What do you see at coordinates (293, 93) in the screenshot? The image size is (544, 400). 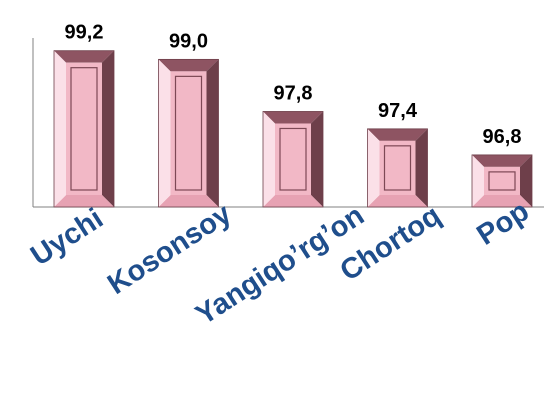 I see `value-label: 97,8` at bounding box center [293, 93].